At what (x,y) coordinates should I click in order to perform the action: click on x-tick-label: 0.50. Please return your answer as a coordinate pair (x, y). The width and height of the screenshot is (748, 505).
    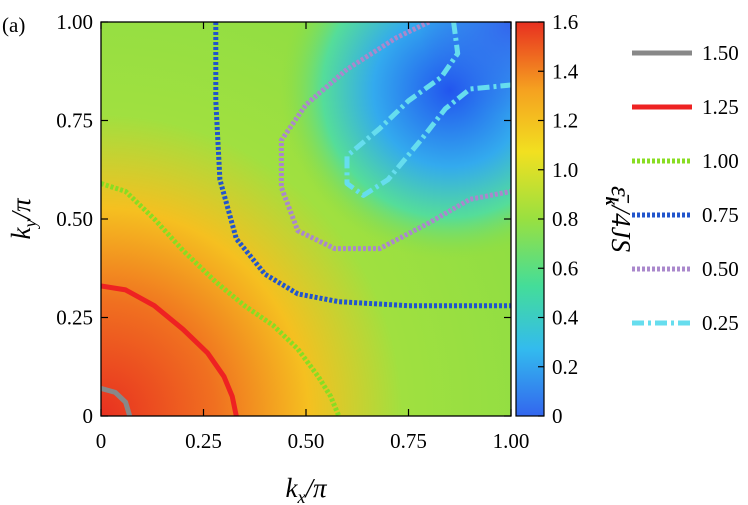
    Looking at the image, I should click on (306, 441).